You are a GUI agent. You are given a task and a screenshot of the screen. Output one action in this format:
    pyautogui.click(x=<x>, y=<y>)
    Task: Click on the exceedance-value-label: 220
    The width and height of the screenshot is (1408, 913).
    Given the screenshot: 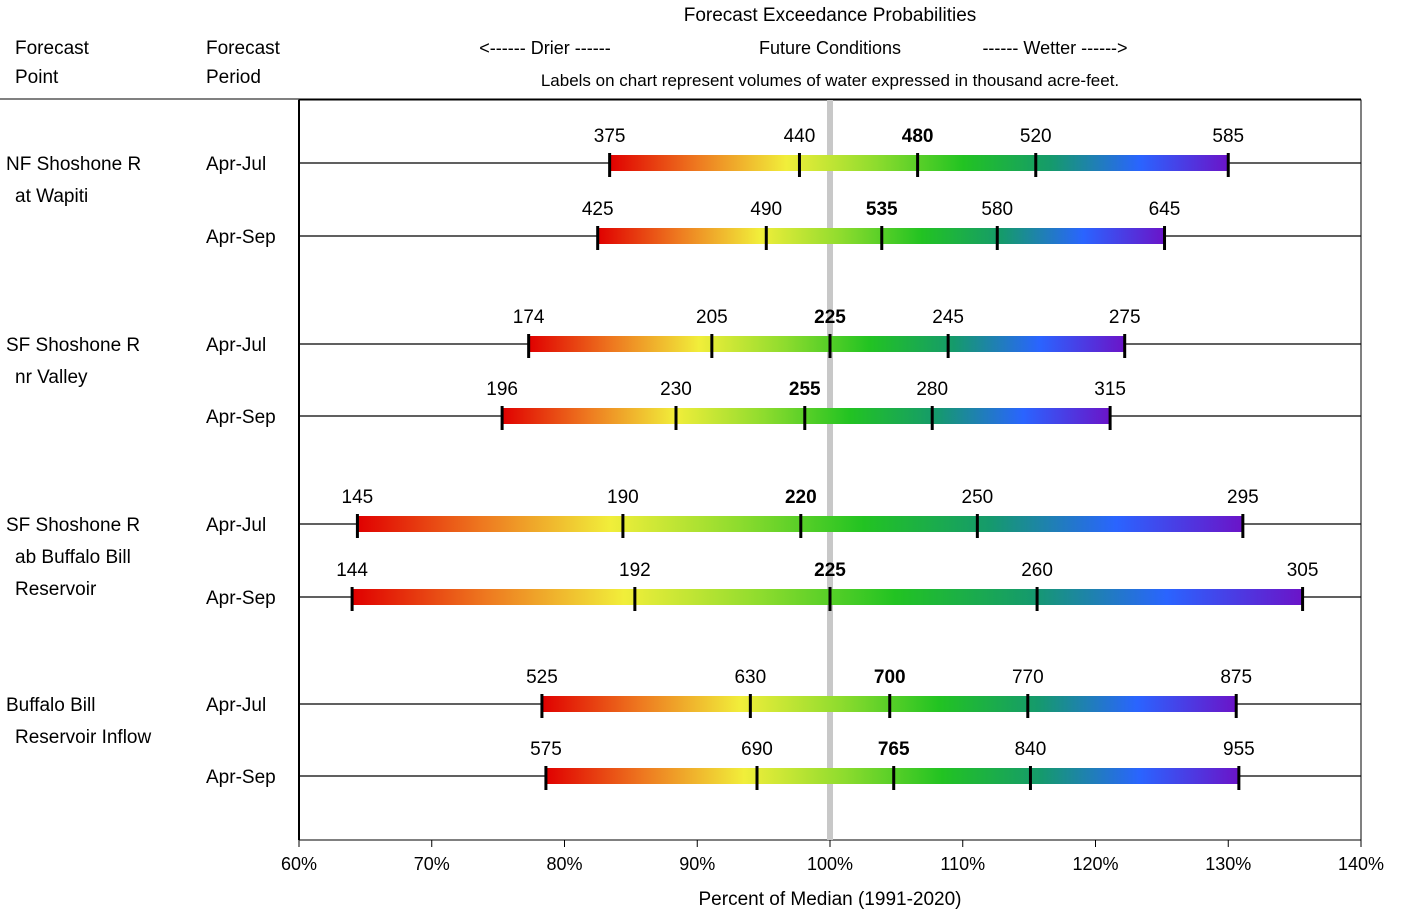 What is the action you would take?
    pyautogui.click(x=801, y=497)
    